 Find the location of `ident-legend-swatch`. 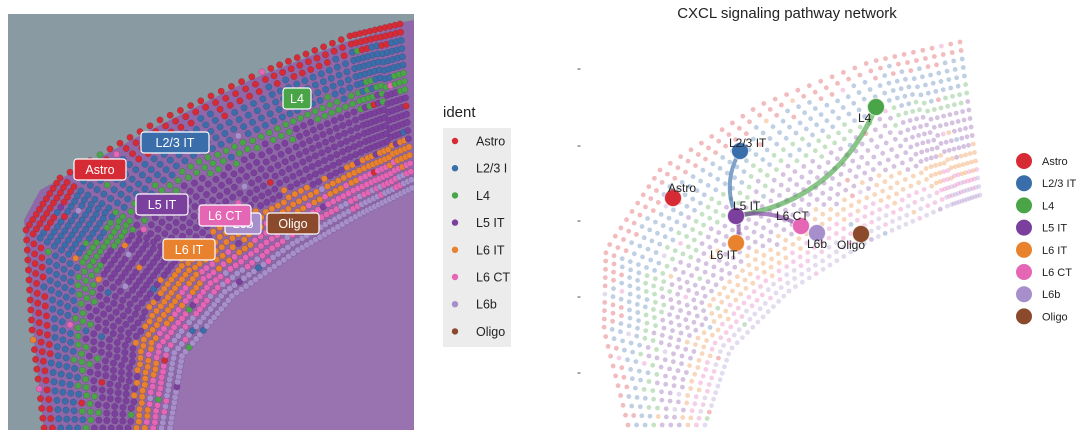

ident-legend-swatch is located at coordinates (455, 277).